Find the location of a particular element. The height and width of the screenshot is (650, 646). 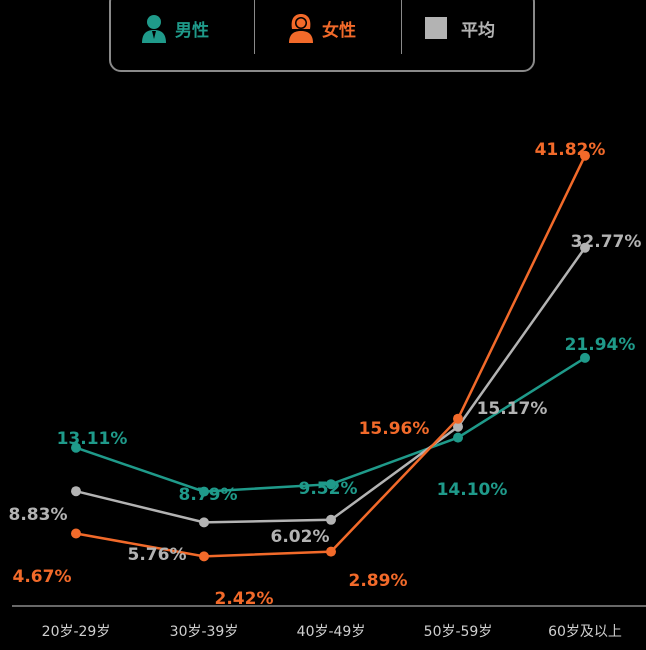

data-label-avg: 6.02% is located at coordinates (300, 537).